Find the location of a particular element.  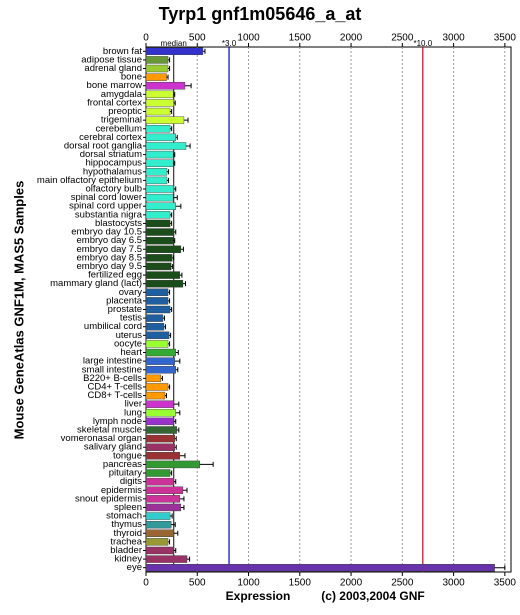

x-tick-label: 3500 is located at coordinates (505, 583).